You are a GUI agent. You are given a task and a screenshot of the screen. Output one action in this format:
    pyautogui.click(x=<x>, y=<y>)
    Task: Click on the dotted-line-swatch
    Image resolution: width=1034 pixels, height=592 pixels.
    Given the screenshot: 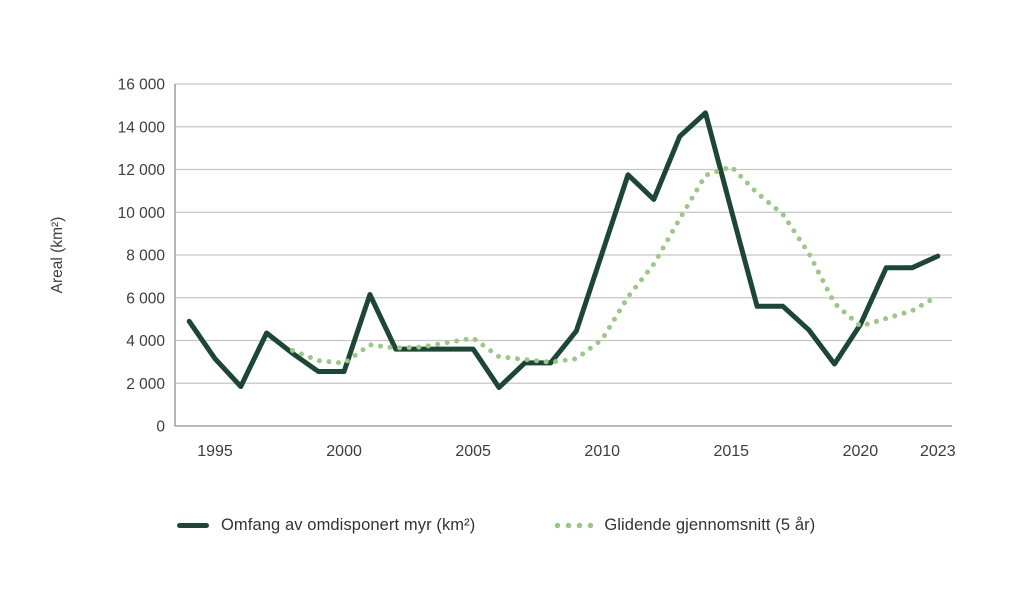 What is the action you would take?
    pyautogui.click(x=572, y=525)
    